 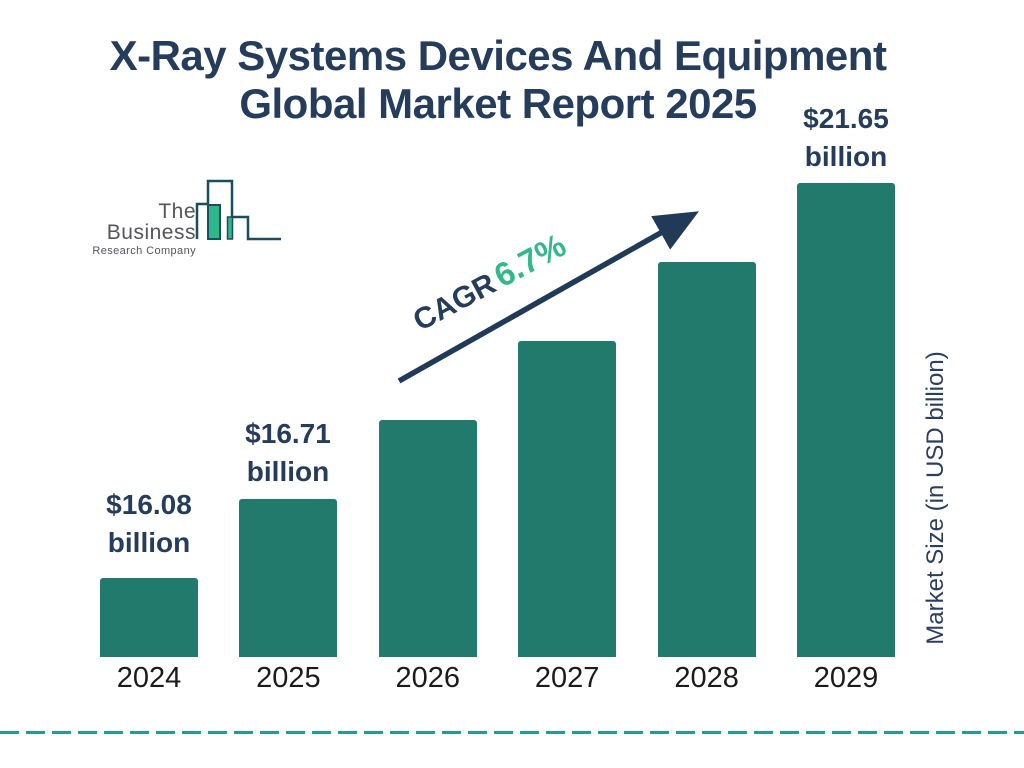 What do you see at coordinates (846, 420) in the screenshot?
I see `bar-2029` at bounding box center [846, 420].